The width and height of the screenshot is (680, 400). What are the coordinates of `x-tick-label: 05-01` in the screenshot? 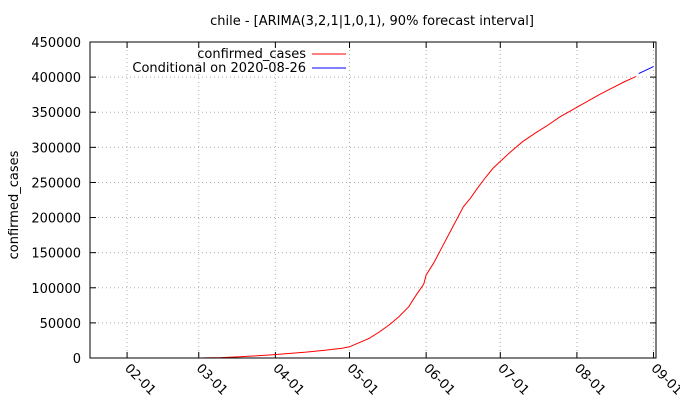 It's located at (362, 379).